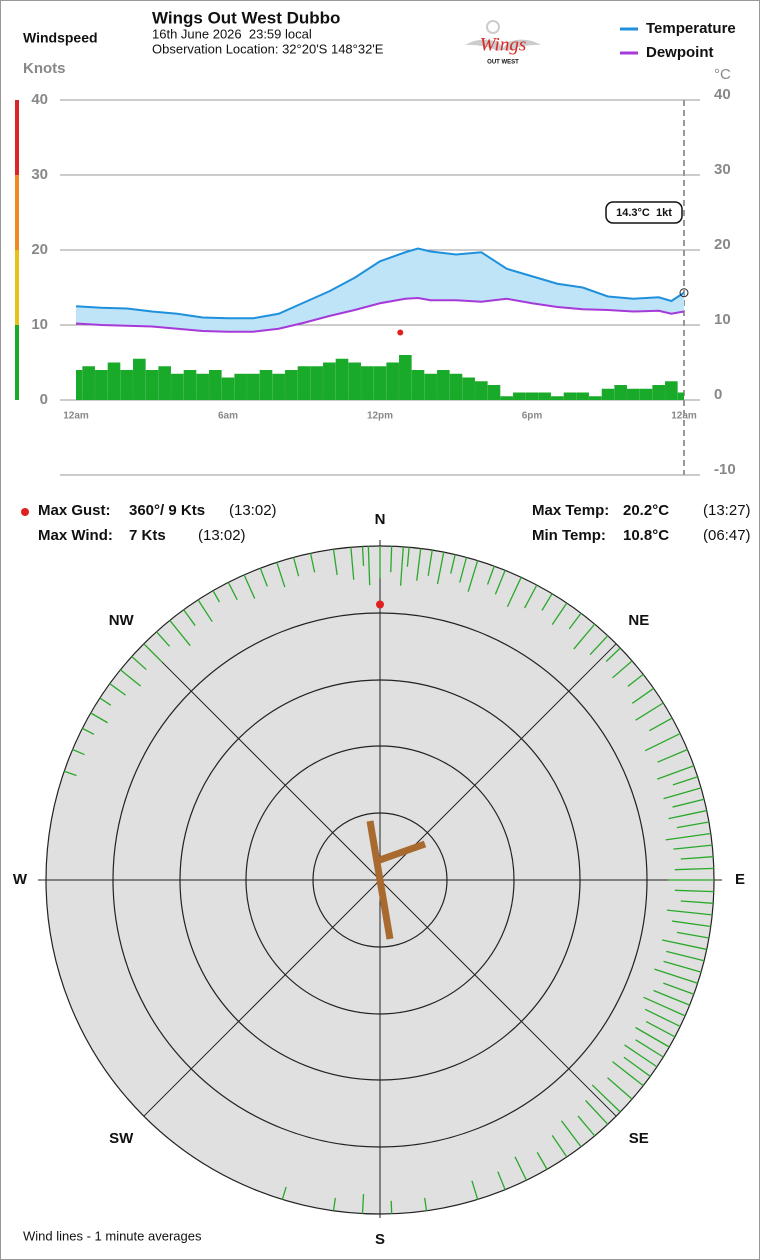  Describe the element at coordinates (691, 28) in the screenshot. I see `legend-label: Temperature` at that location.